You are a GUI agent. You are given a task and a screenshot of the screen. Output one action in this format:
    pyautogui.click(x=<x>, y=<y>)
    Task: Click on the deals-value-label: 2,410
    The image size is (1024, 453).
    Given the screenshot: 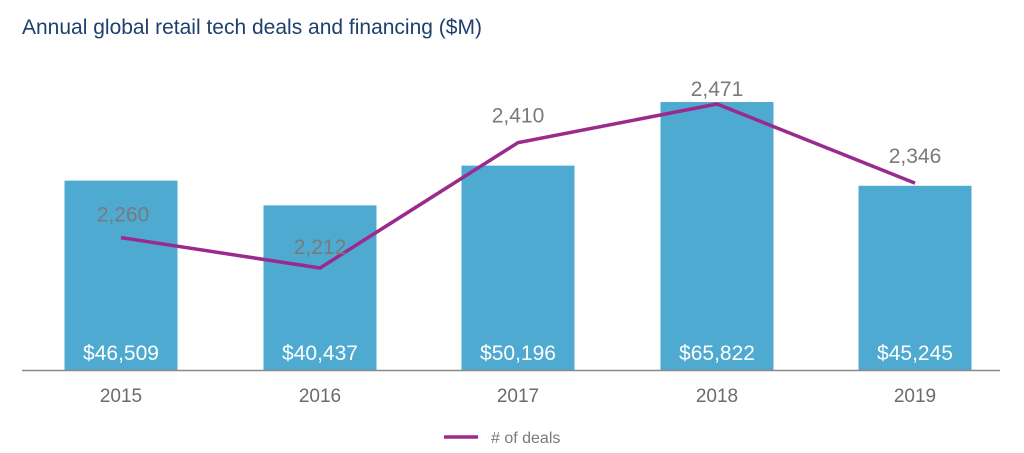 What is the action you would take?
    pyautogui.click(x=518, y=116)
    